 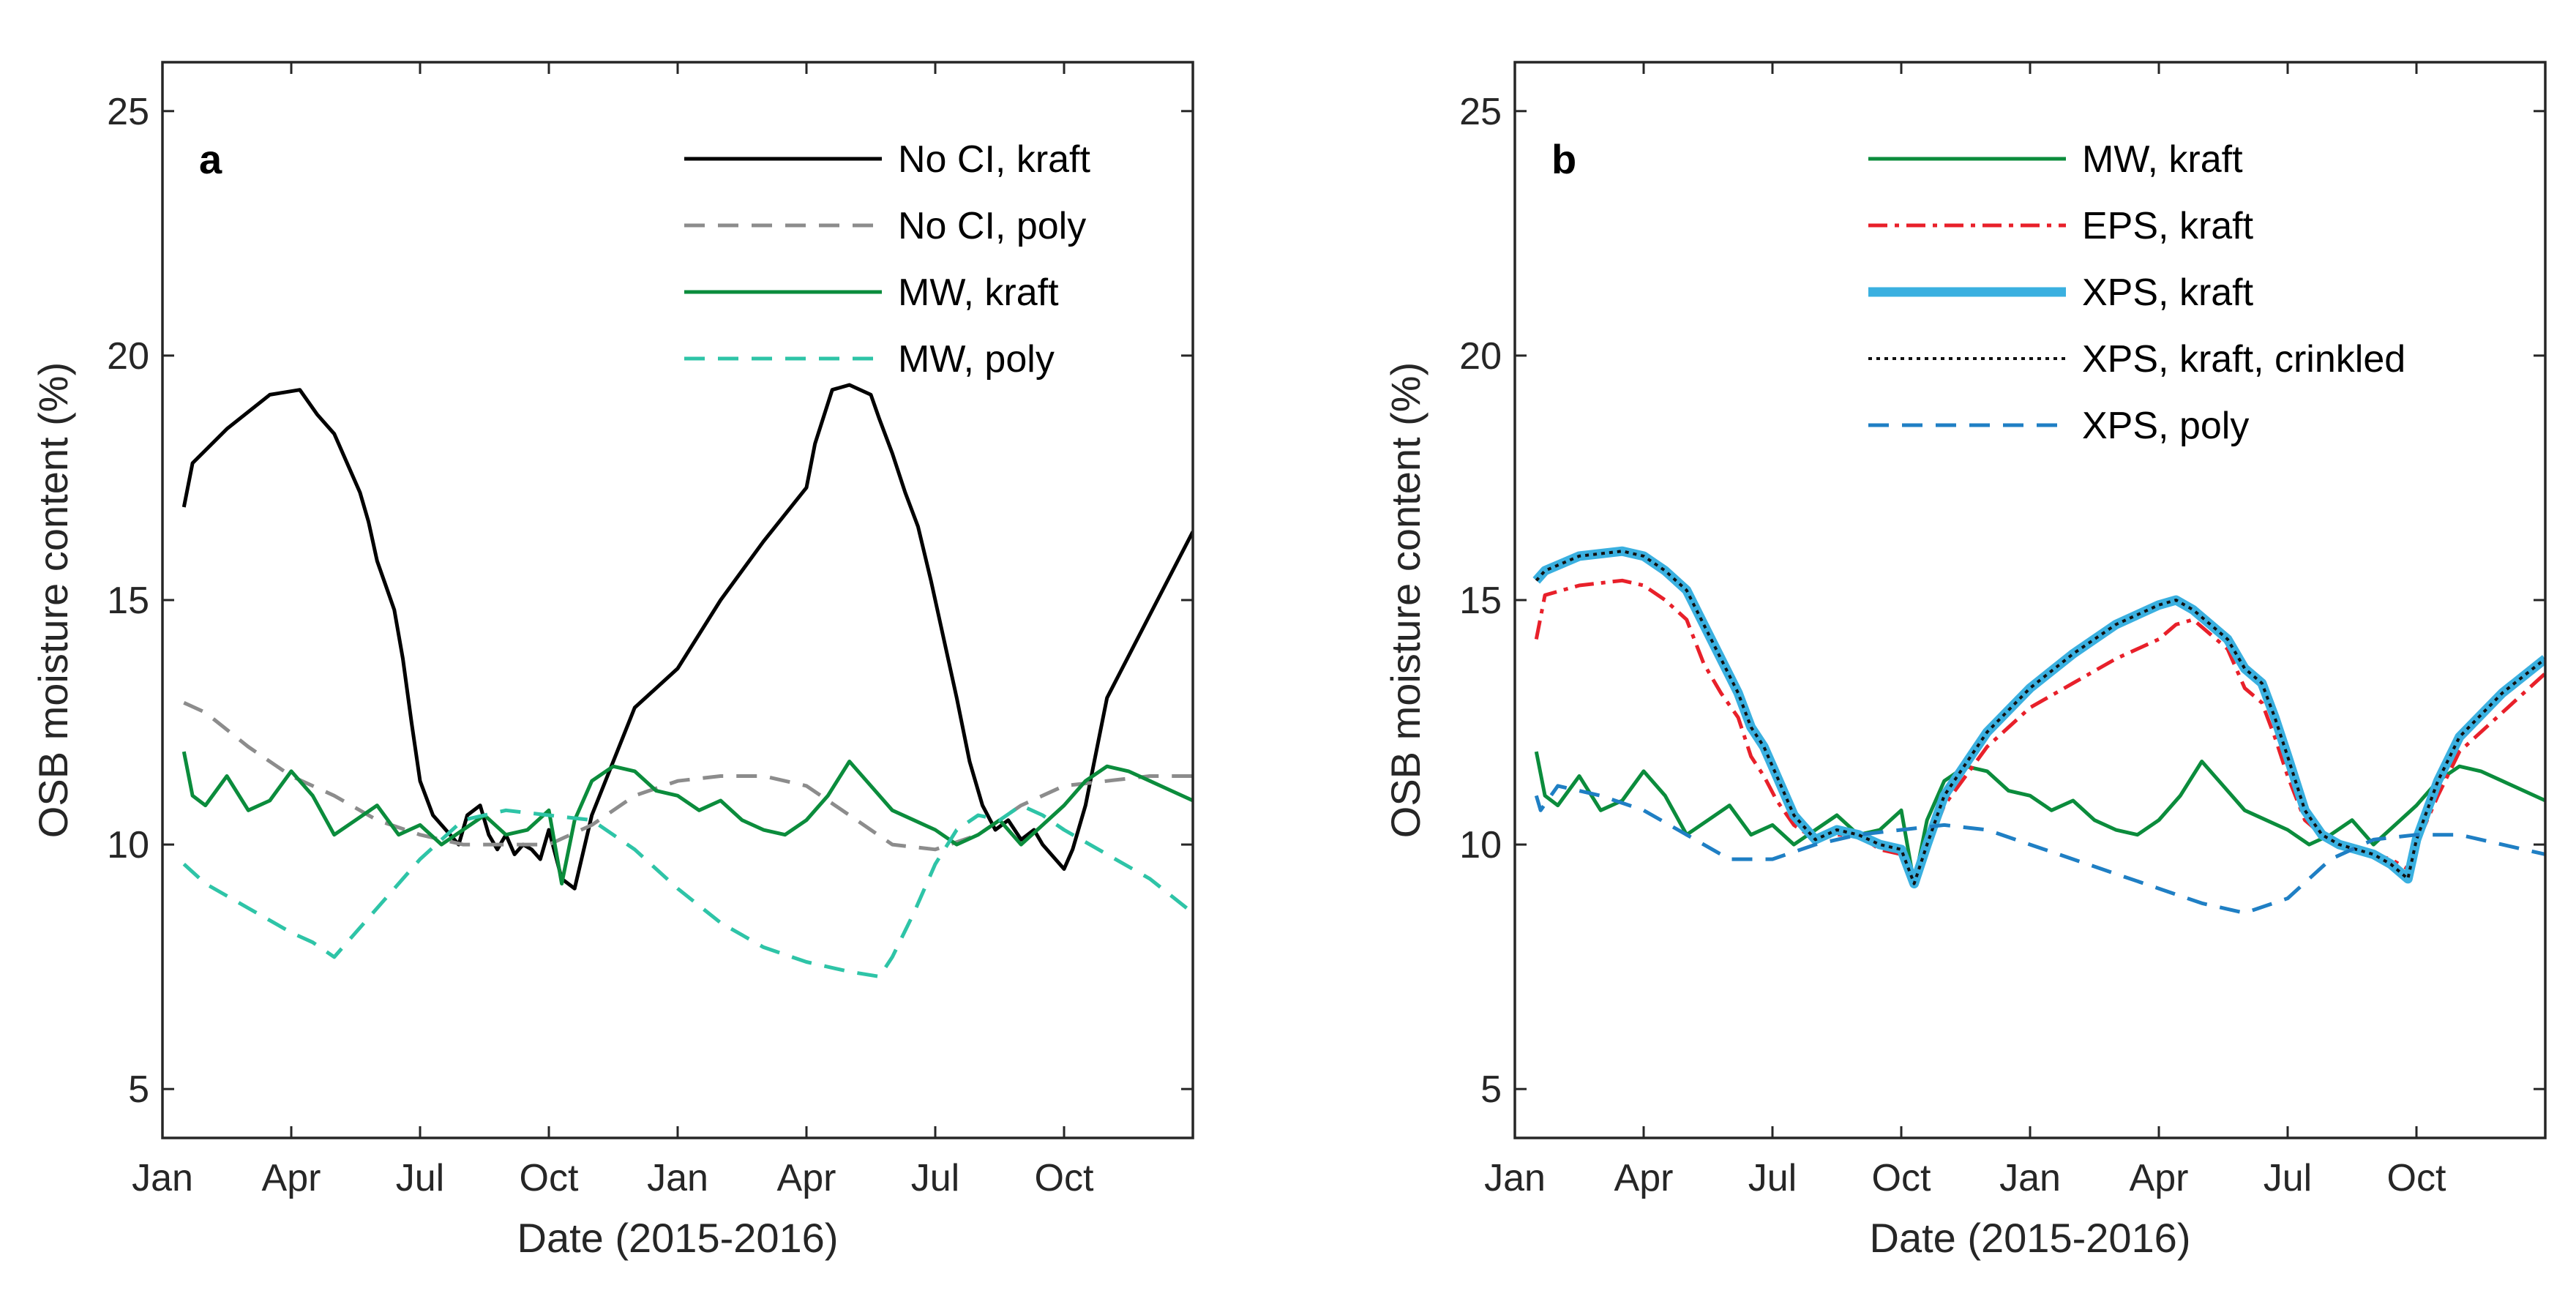 What do you see at coordinates (210, 159) in the screenshot?
I see `panel-label: a` at bounding box center [210, 159].